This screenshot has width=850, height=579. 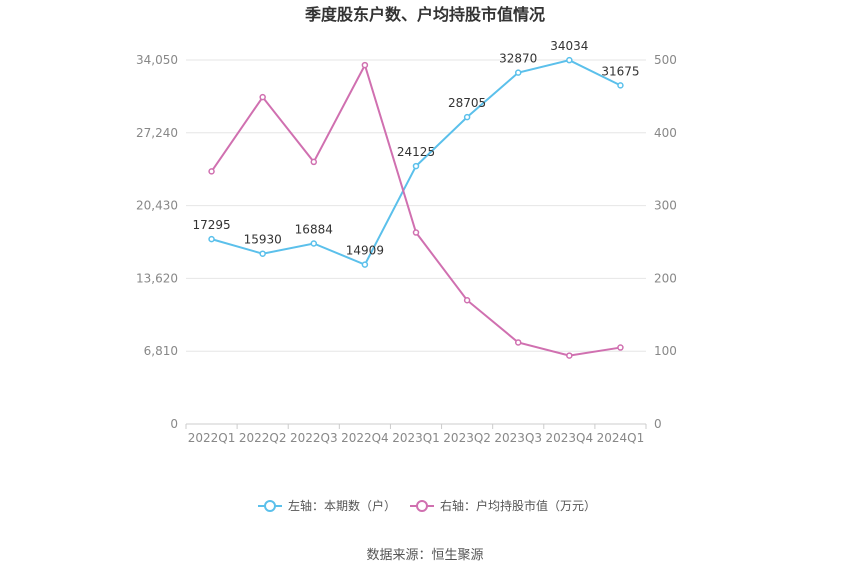 I want to click on data-label: 17295, so click(x=211, y=225).